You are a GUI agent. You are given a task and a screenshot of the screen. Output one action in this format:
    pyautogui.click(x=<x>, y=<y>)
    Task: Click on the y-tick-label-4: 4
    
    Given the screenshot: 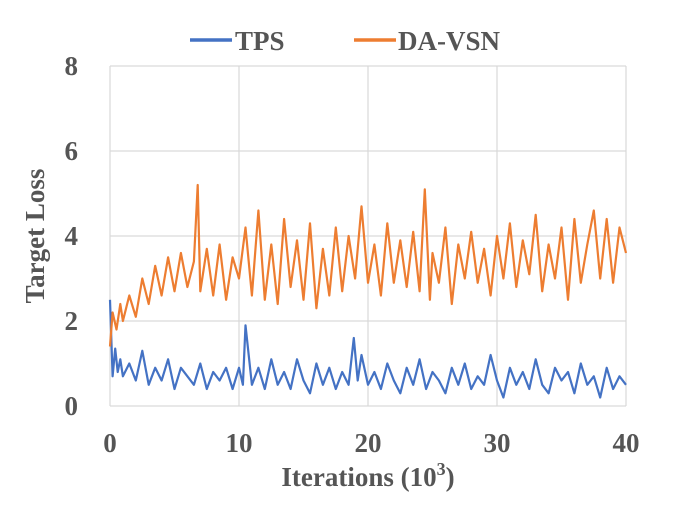 What is the action you would take?
    pyautogui.click(x=72, y=236)
    